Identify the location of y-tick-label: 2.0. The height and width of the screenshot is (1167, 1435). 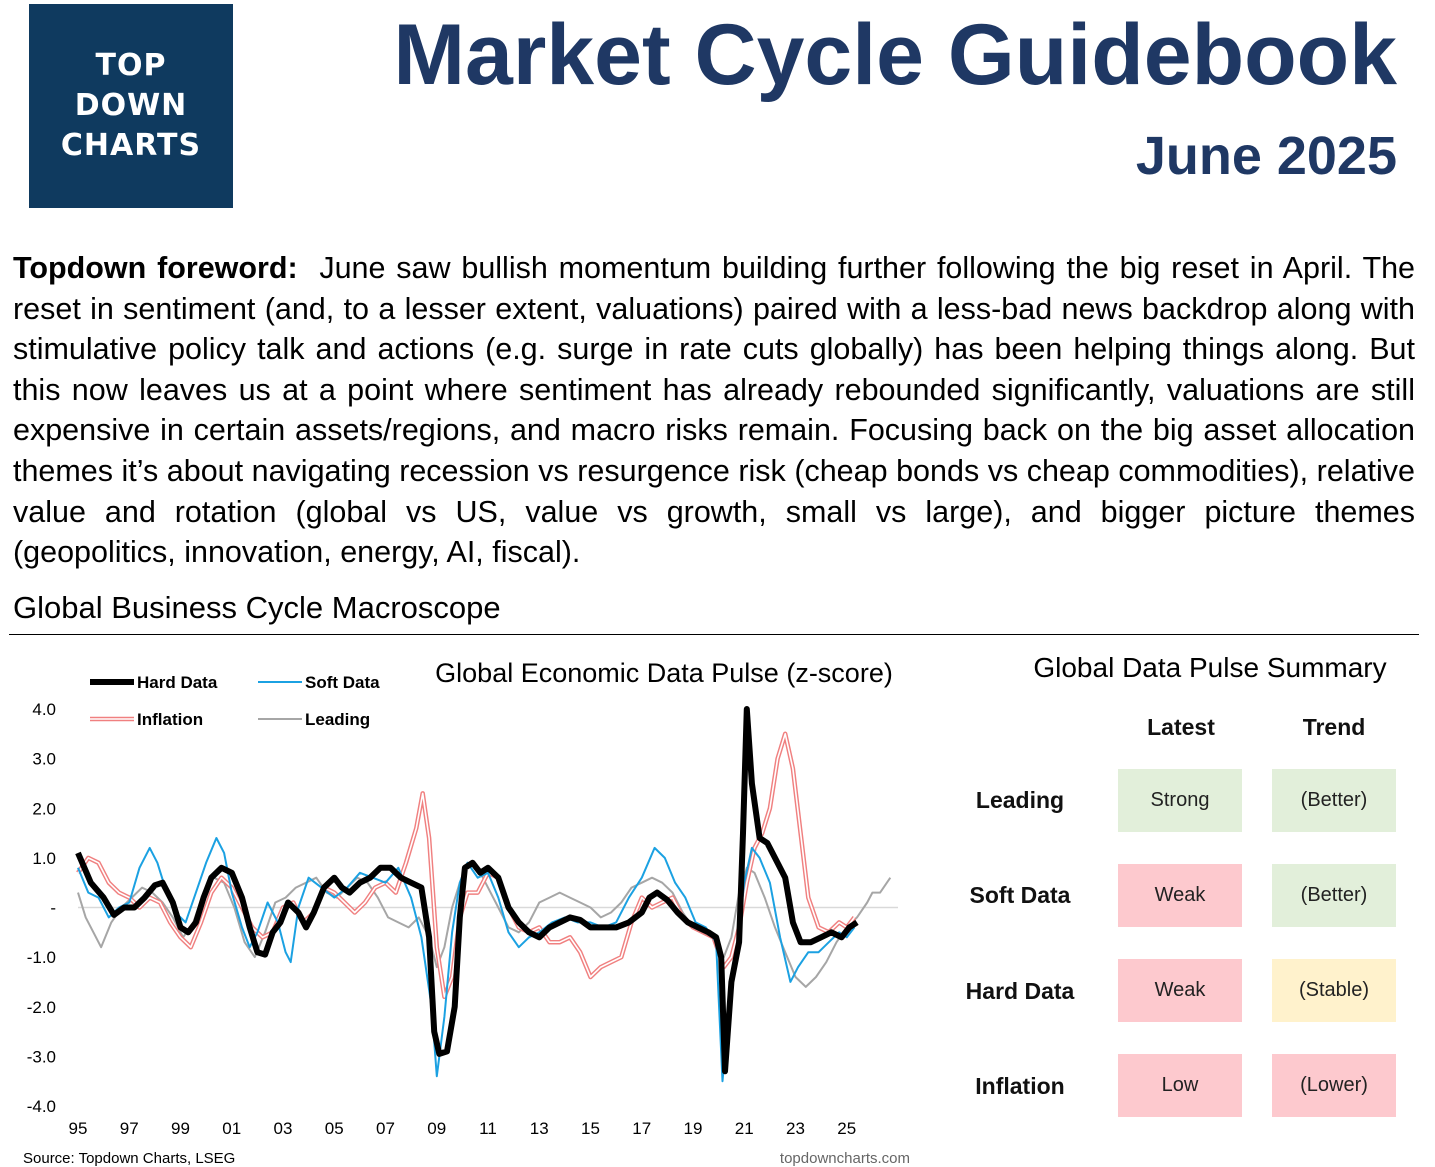
(44, 808).